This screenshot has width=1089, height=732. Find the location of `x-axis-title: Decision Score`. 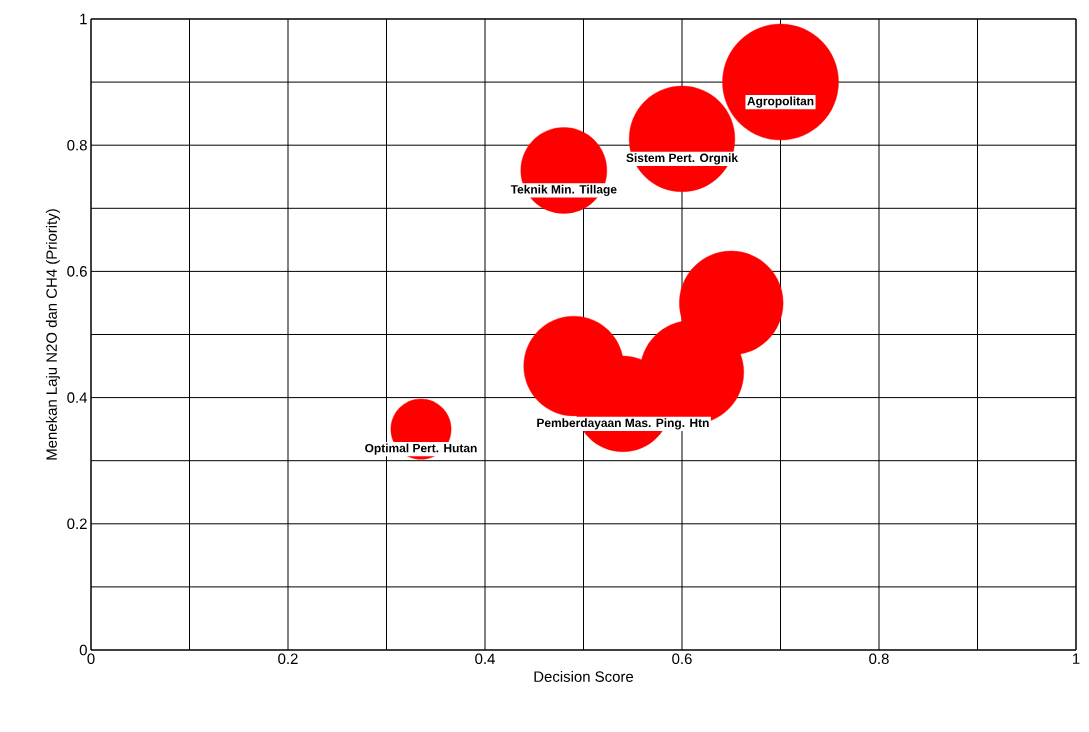

x-axis-title: Decision Score is located at coordinates (584, 676).